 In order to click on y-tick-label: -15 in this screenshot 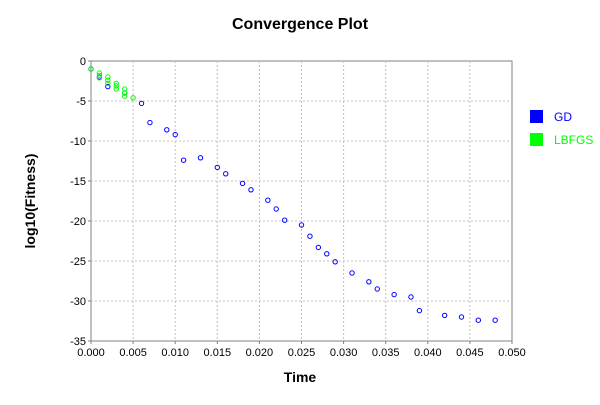, I will do `click(78, 182)`.